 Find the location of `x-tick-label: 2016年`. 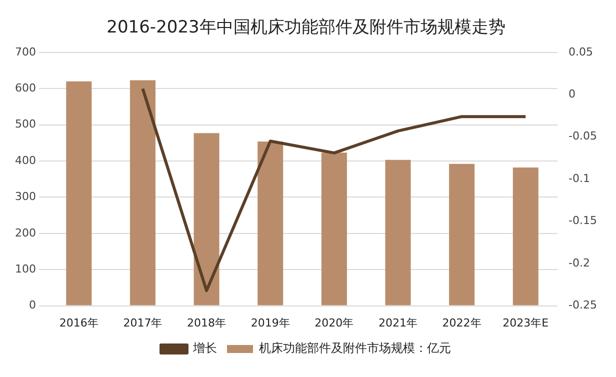

x-tick-label: 2016年 is located at coordinates (78, 323).